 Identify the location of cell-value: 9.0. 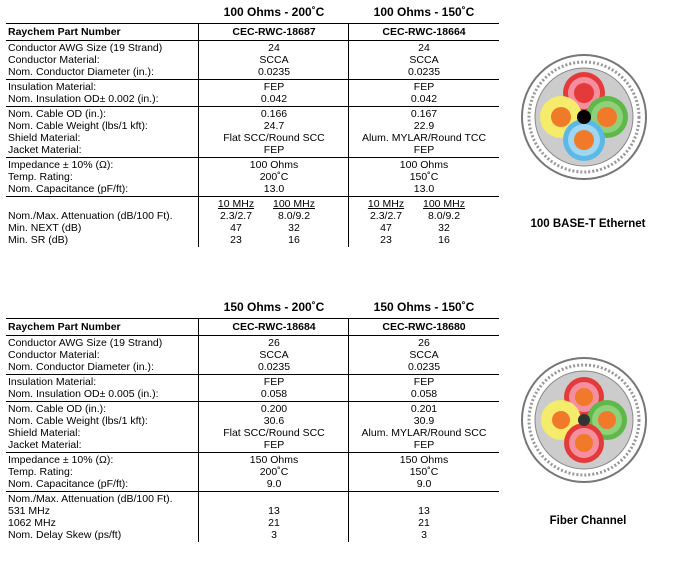
(424, 484).